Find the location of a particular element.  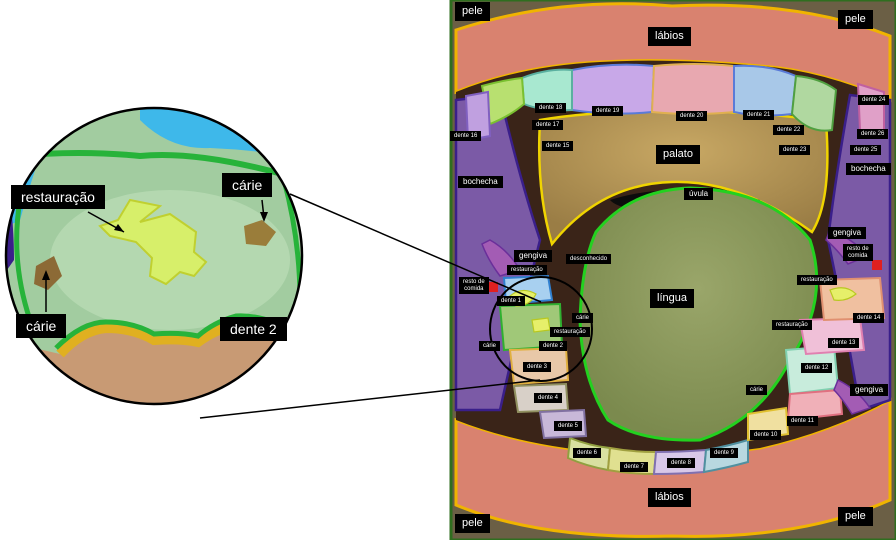

inset-filling-shape is located at coordinates (153, 242).